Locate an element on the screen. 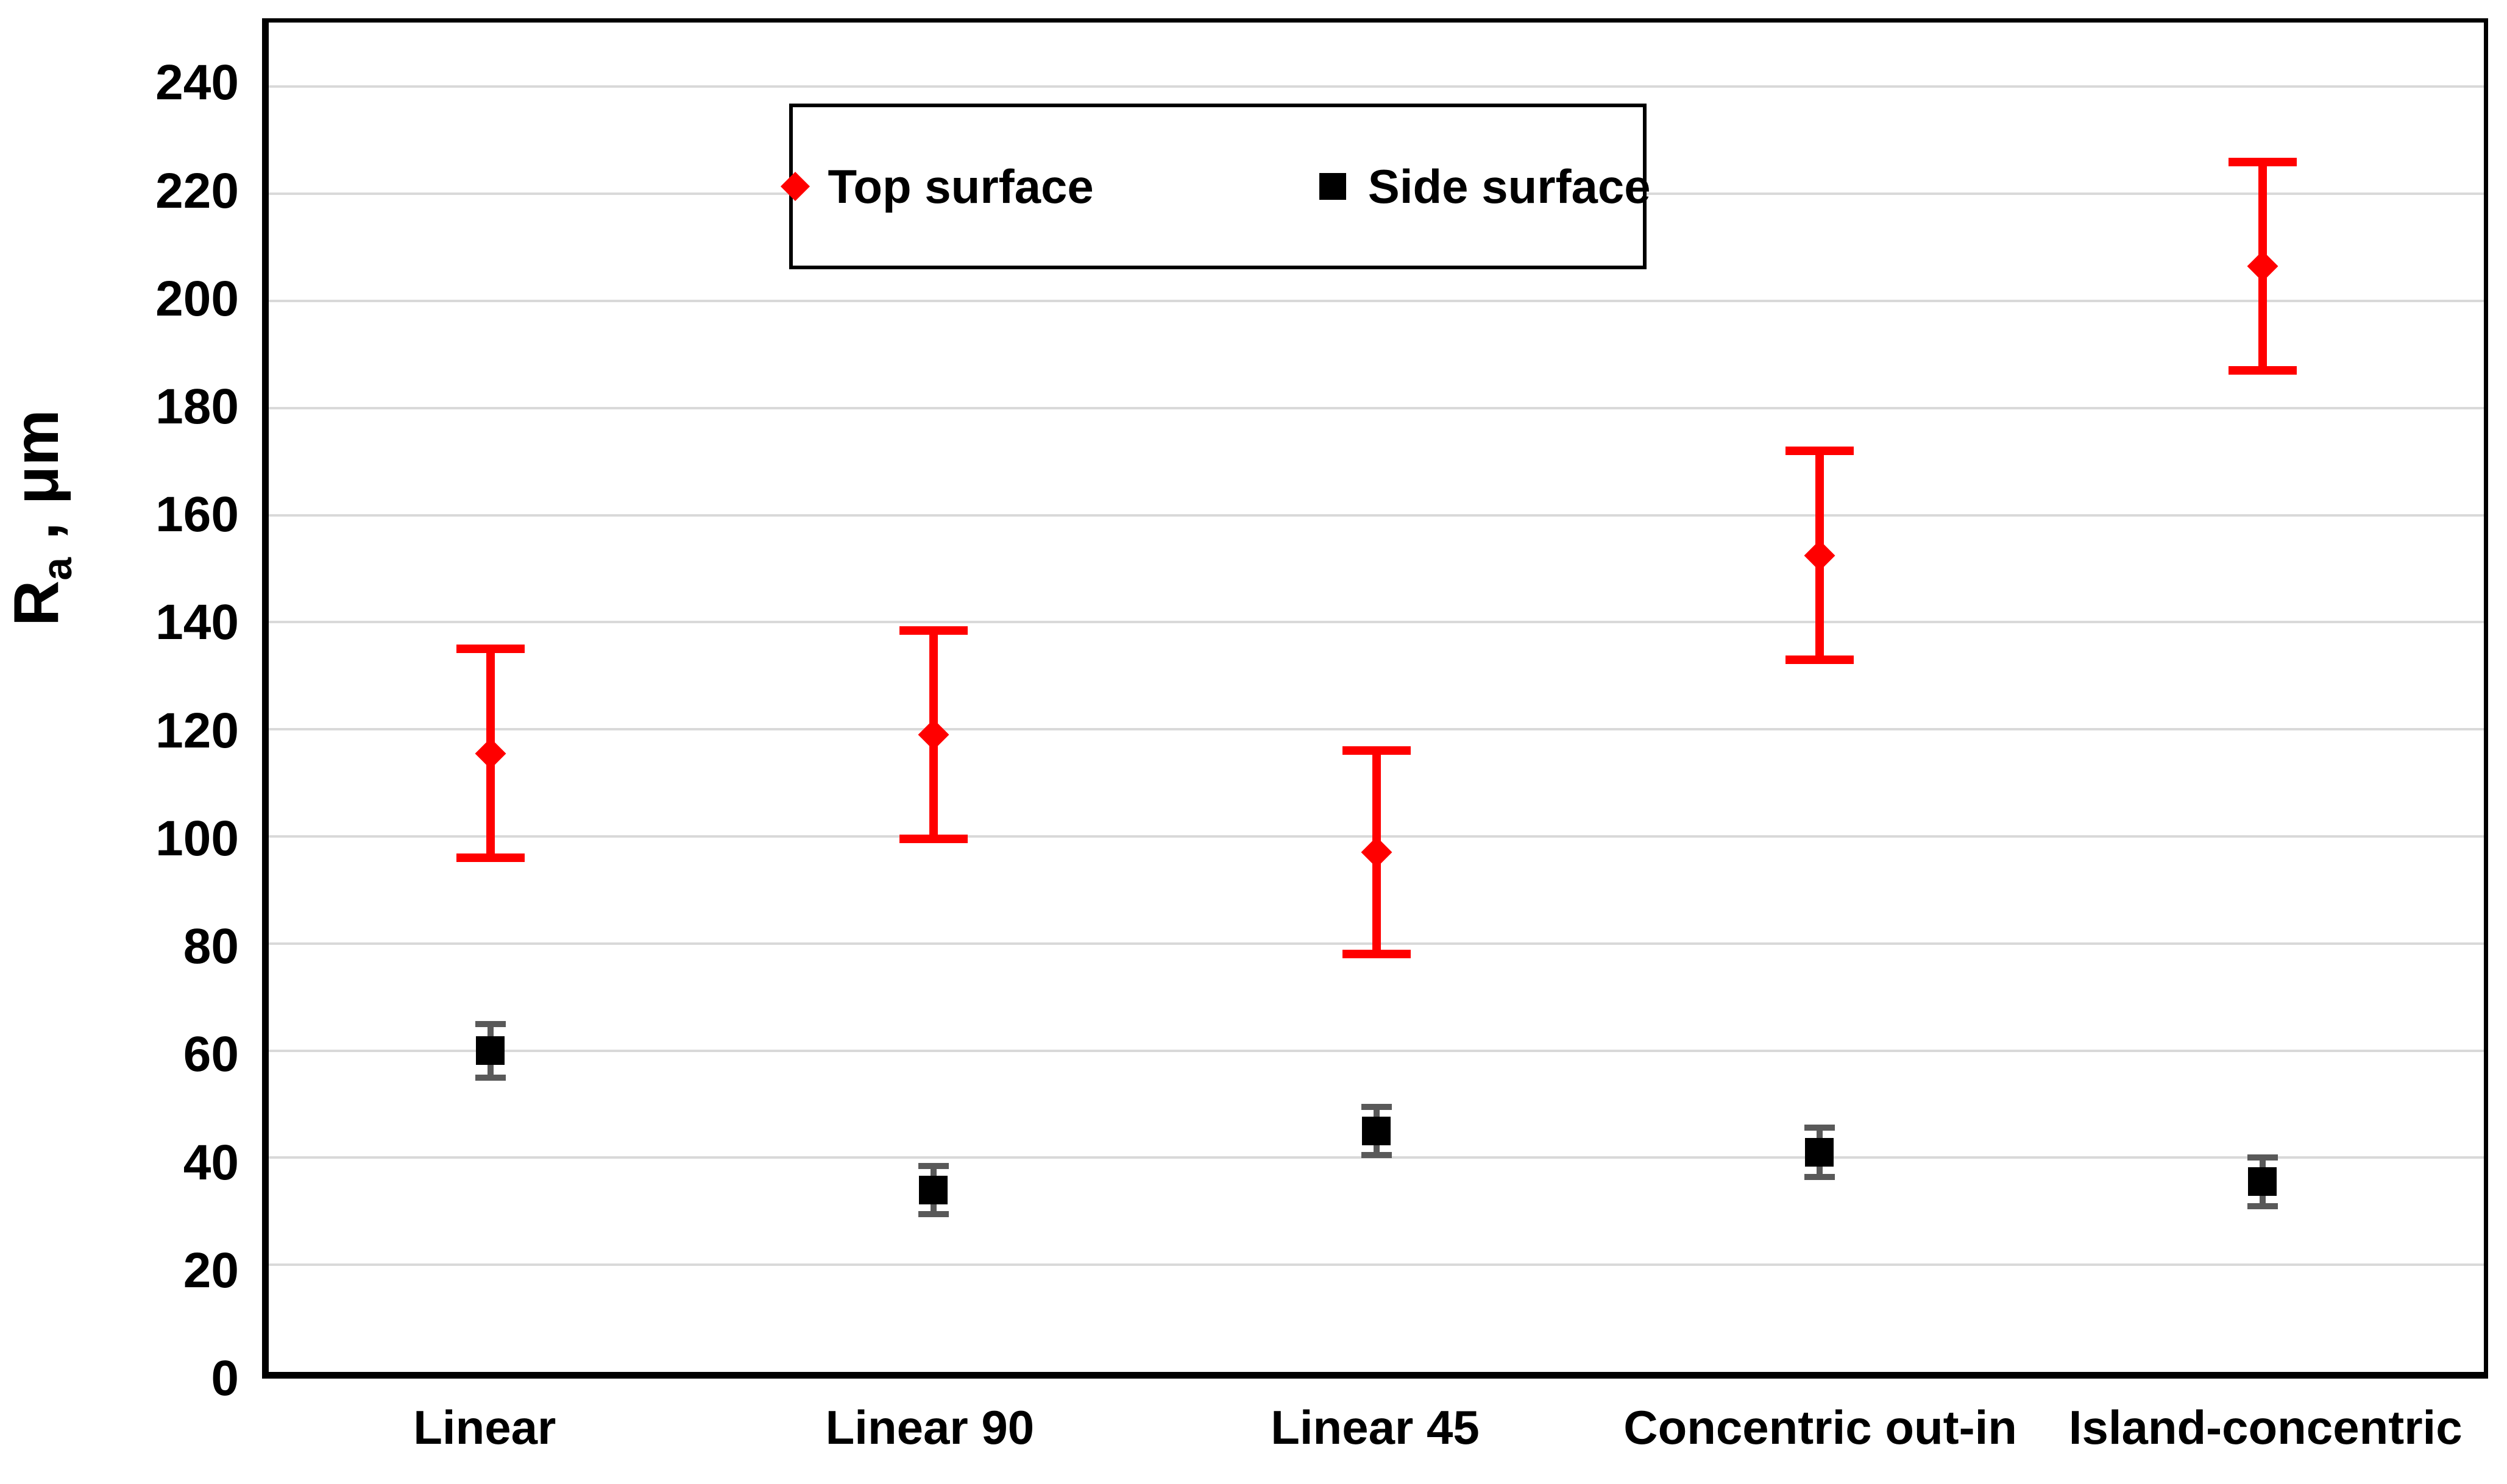 This screenshot has height=1484, width=2507. x-category-label: Linear 90 is located at coordinates (930, 1428).